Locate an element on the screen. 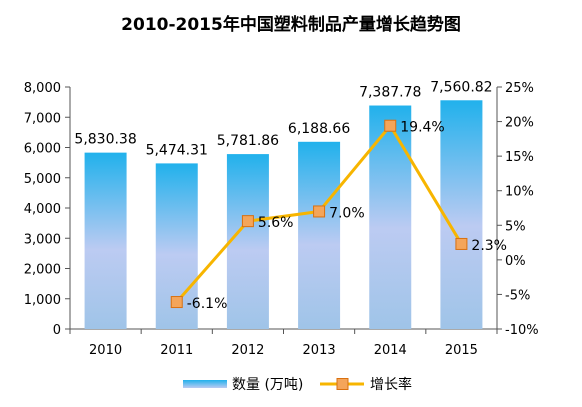 The height and width of the screenshot is (407, 582). growth-value-label: -6.1% is located at coordinates (207, 304).